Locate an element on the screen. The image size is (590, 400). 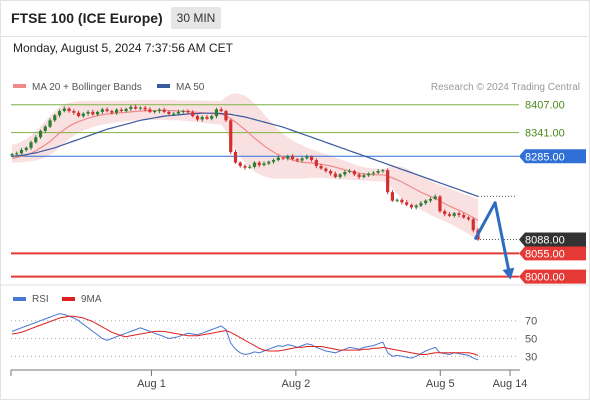
level-label-3: 8055.00 is located at coordinates (545, 254).